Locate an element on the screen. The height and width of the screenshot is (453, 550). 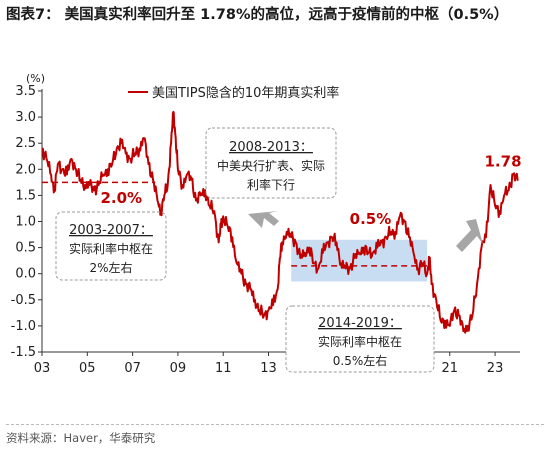
x-tick-label: 07 is located at coordinates (132, 368).